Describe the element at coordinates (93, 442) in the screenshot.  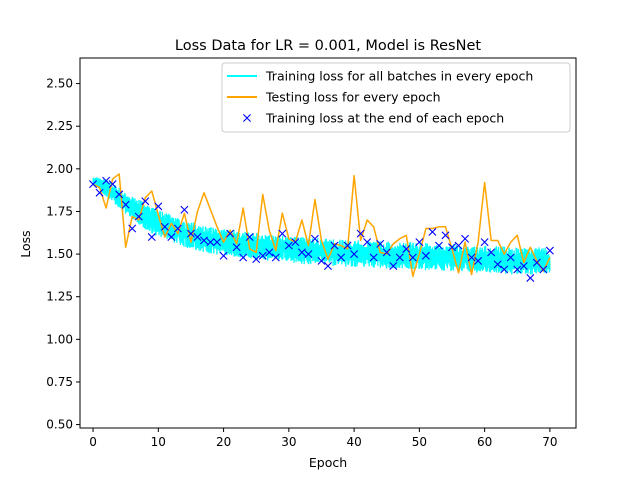
I see `x-tick-label: 0` at that location.